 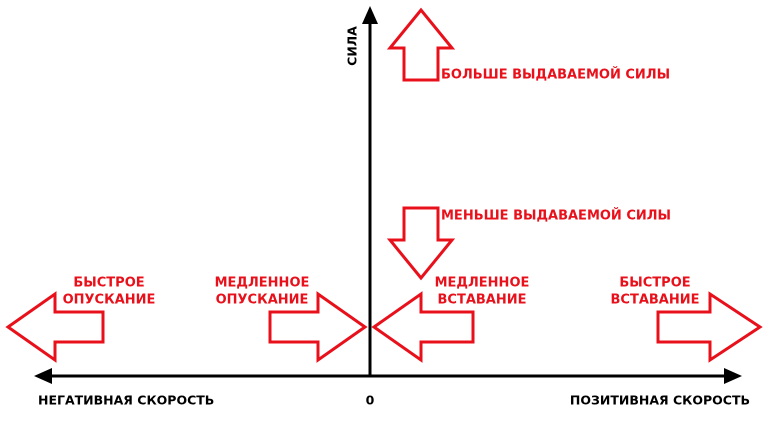 I want to click on x-negative-label: НЕГАТИВНАЯ СКОРОСТЬ, so click(x=126, y=400).